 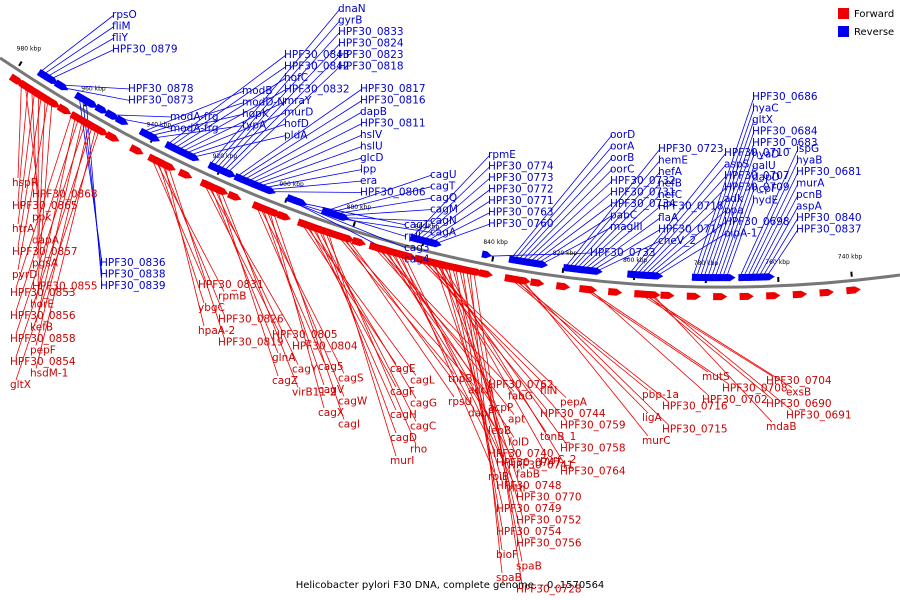 What do you see at coordinates (593, 426) in the screenshot?
I see `forward-gene-label: HPF30_0759` at bounding box center [593, 426].